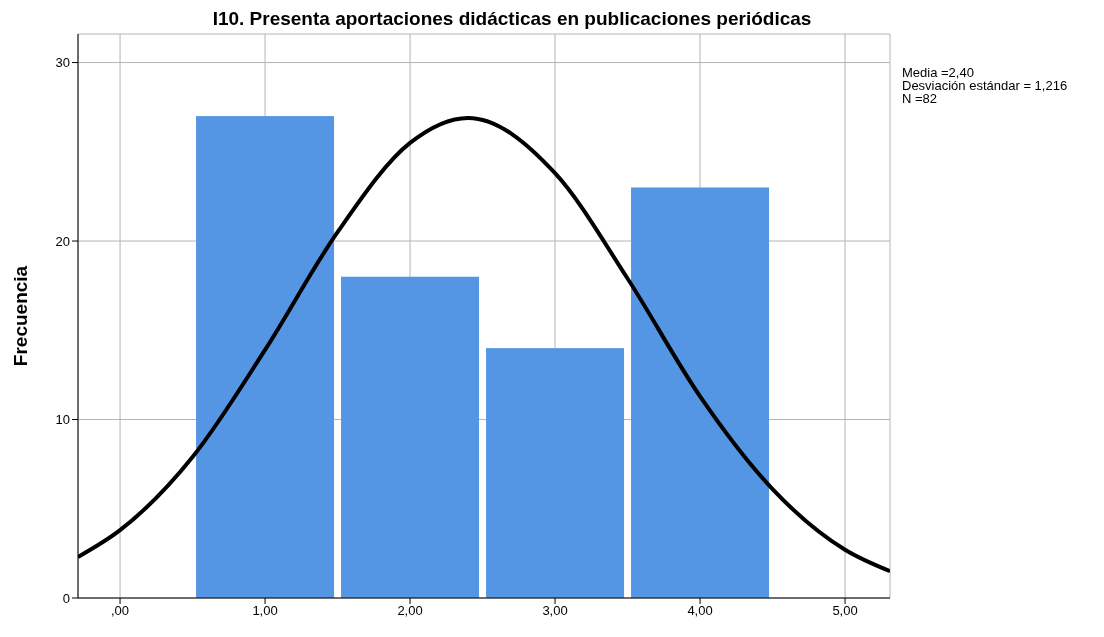 This screenshot has height=637, width=1104. What do you see at coordinates (120, 611) in the screenshot?
I see `x-tick-label: ,00` at bounding box center [120, 611].